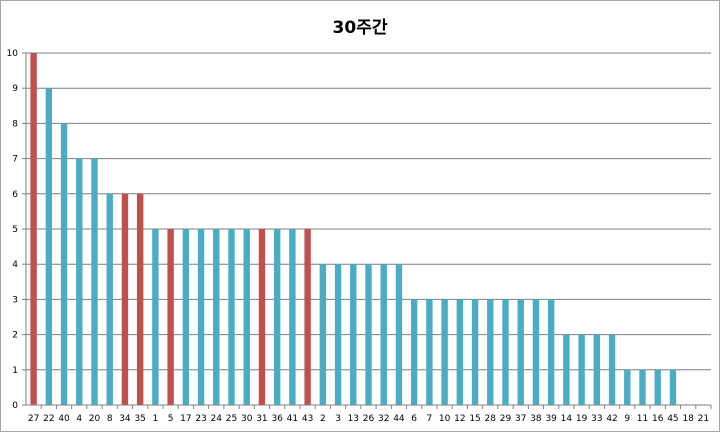  Describe the element at coordinates (430, 419) in the screenshot. I see `x-tick-label: 7` at that location.